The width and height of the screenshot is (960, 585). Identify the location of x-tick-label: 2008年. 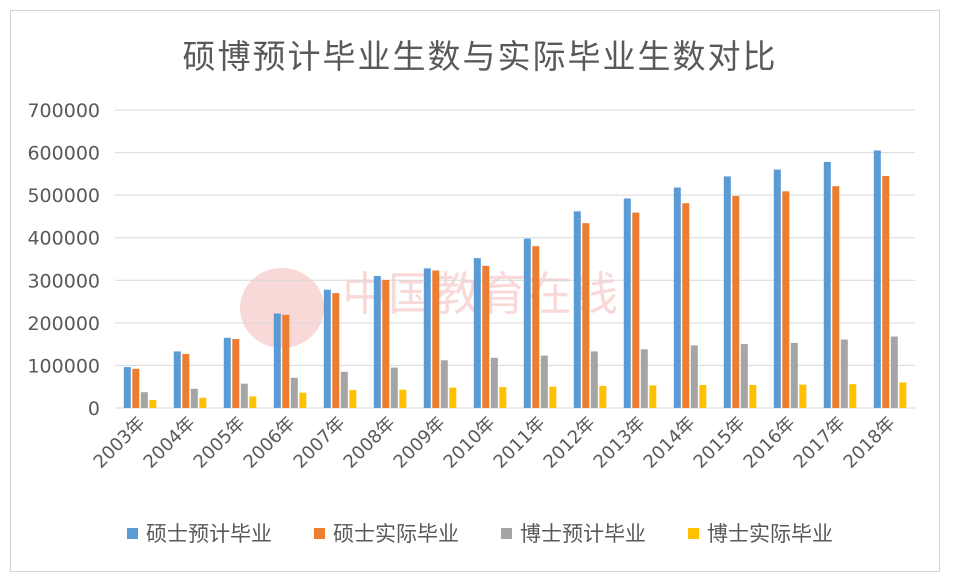
(370, 443).